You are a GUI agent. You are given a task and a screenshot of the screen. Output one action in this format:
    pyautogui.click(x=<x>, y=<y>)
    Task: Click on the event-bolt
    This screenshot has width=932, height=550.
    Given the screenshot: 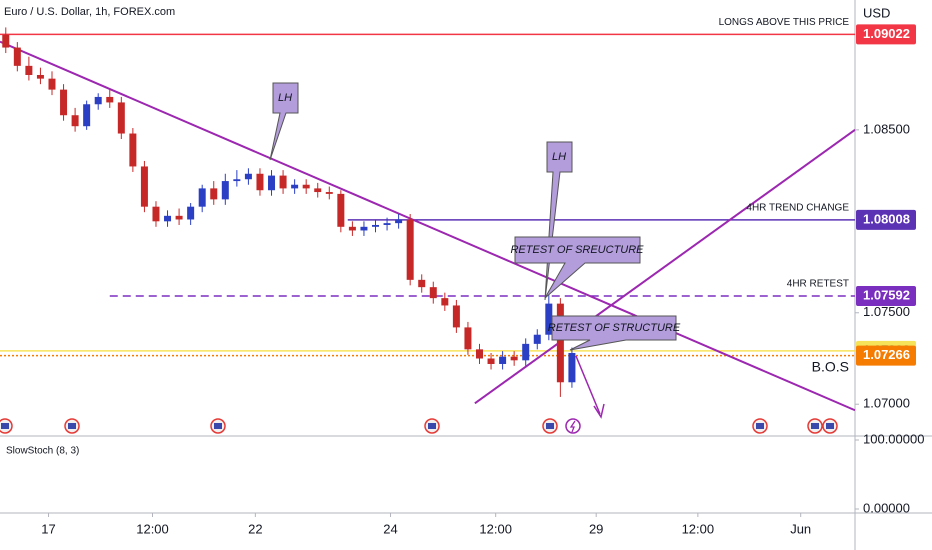 What is the action you would take?
    pyautogui.click(x=572, y=426)
    